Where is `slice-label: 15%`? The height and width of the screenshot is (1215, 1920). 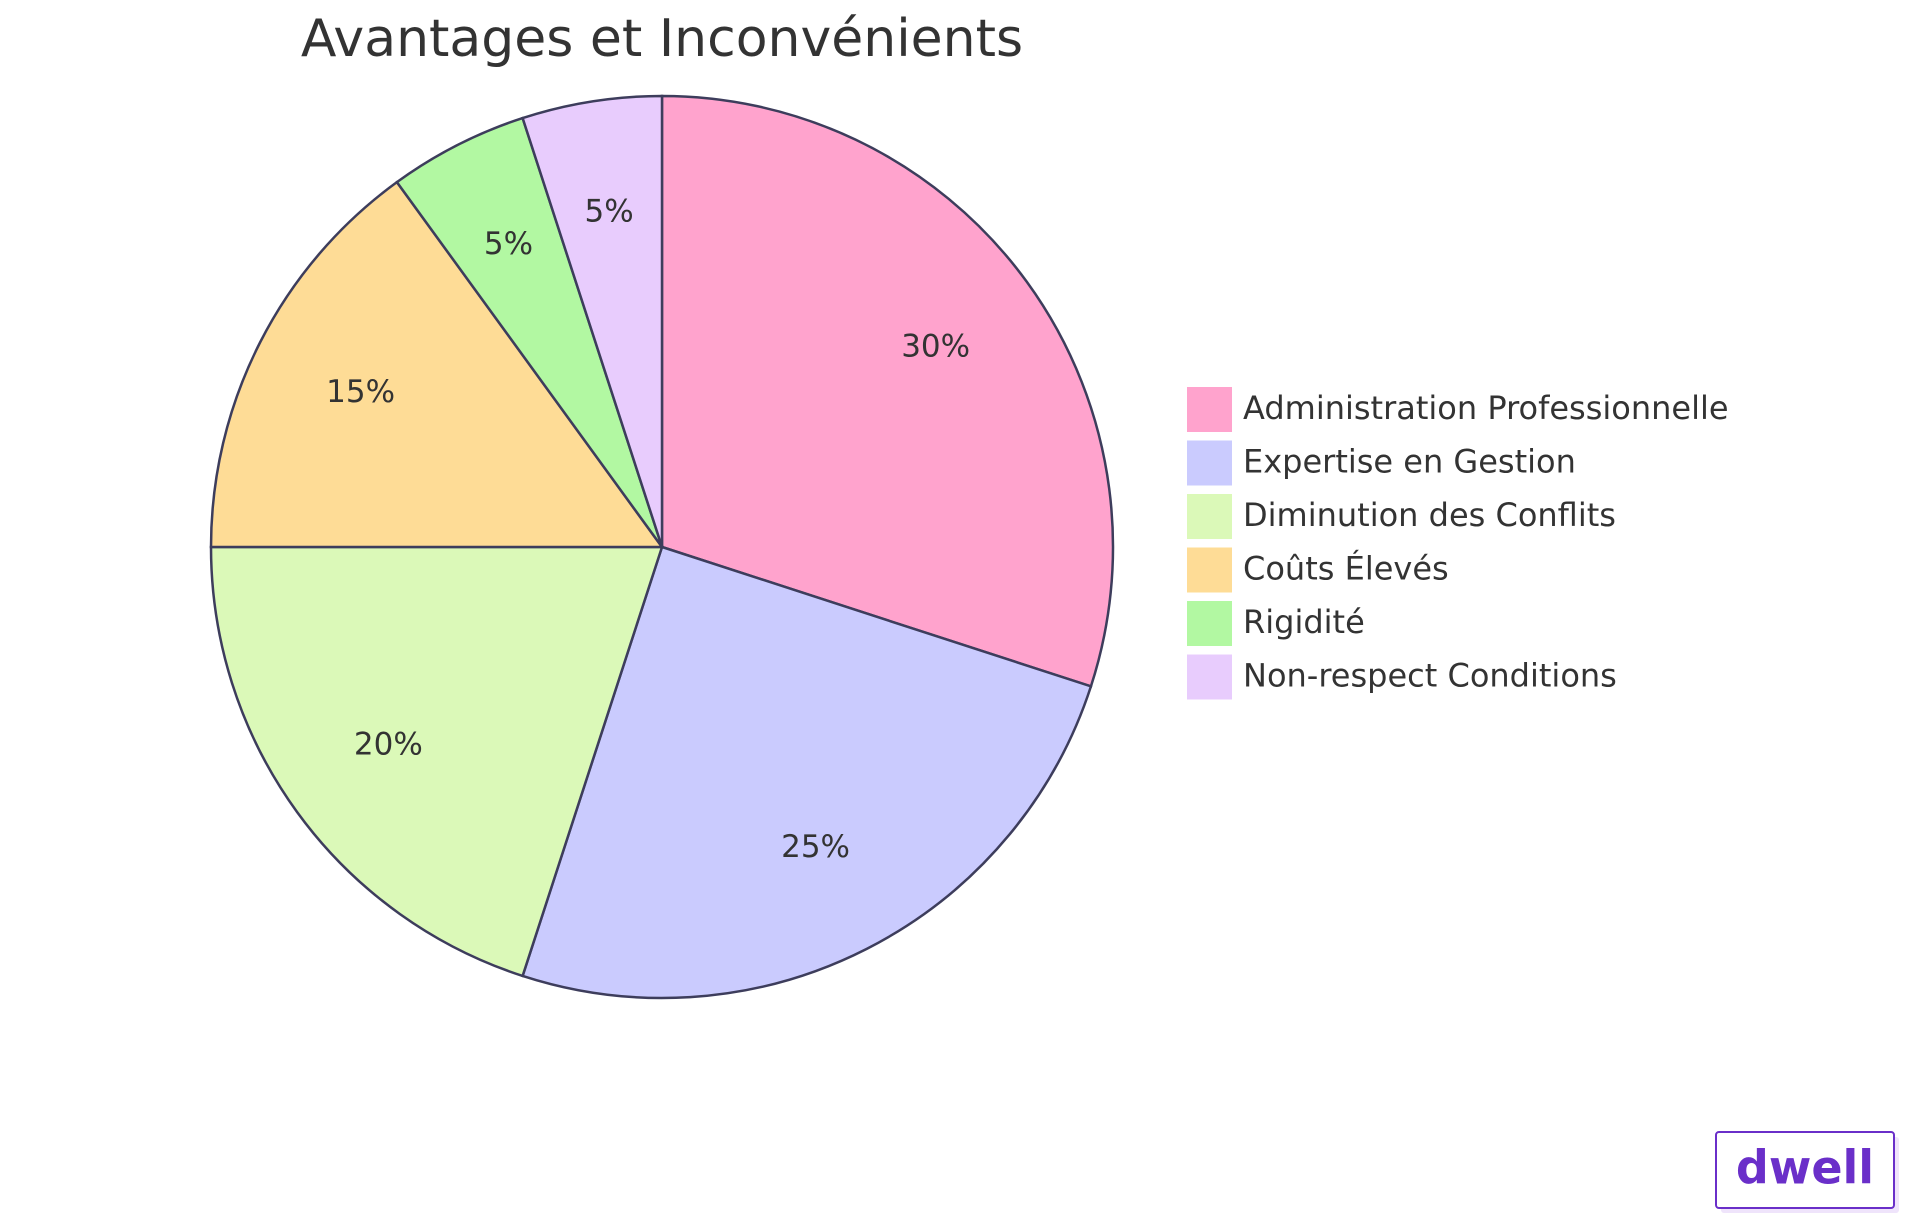 slice-label: 15% is located at coordinates (360, 392).